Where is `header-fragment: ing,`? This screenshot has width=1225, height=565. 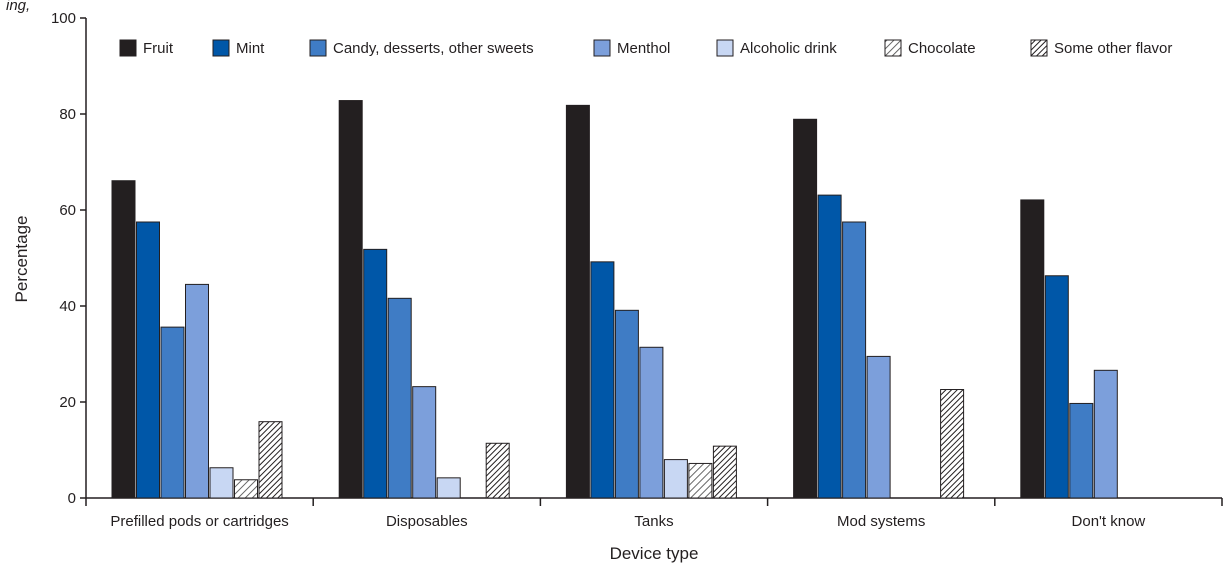
header-fragment: ing, is located at coordinates (18, 7).